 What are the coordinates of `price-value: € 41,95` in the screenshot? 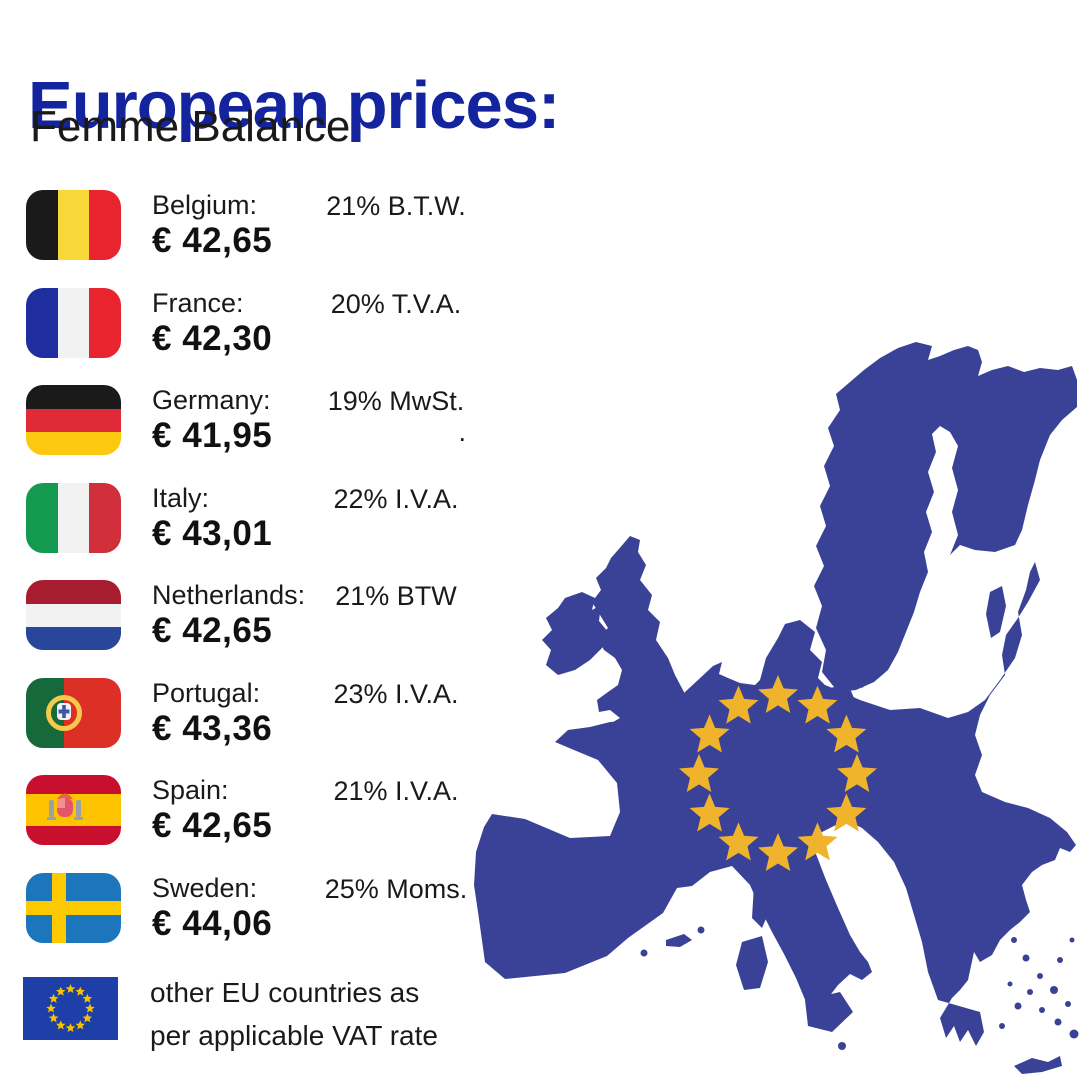 It's located at (212, 435).